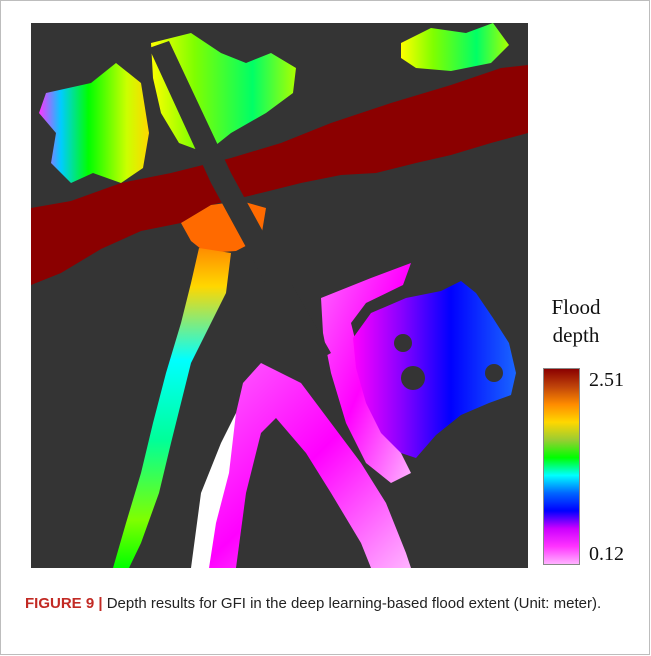 The width and height of the screenshot is (651, 656). Describe the element at coordinates (64, 603) in the screenshot. I see `figure-label: FIGURE 9 |` at that location.